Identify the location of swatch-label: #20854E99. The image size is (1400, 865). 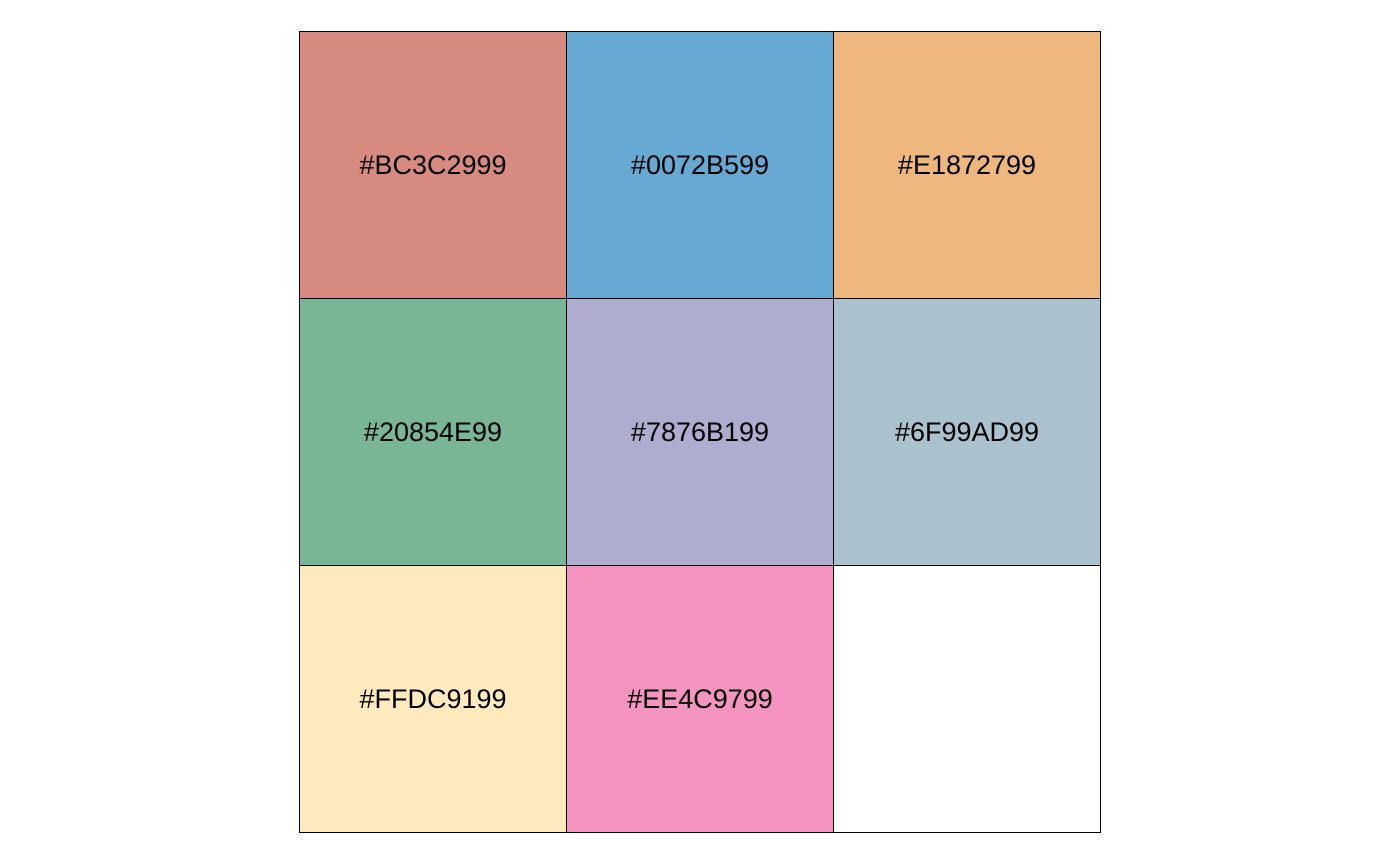
(433, 431).